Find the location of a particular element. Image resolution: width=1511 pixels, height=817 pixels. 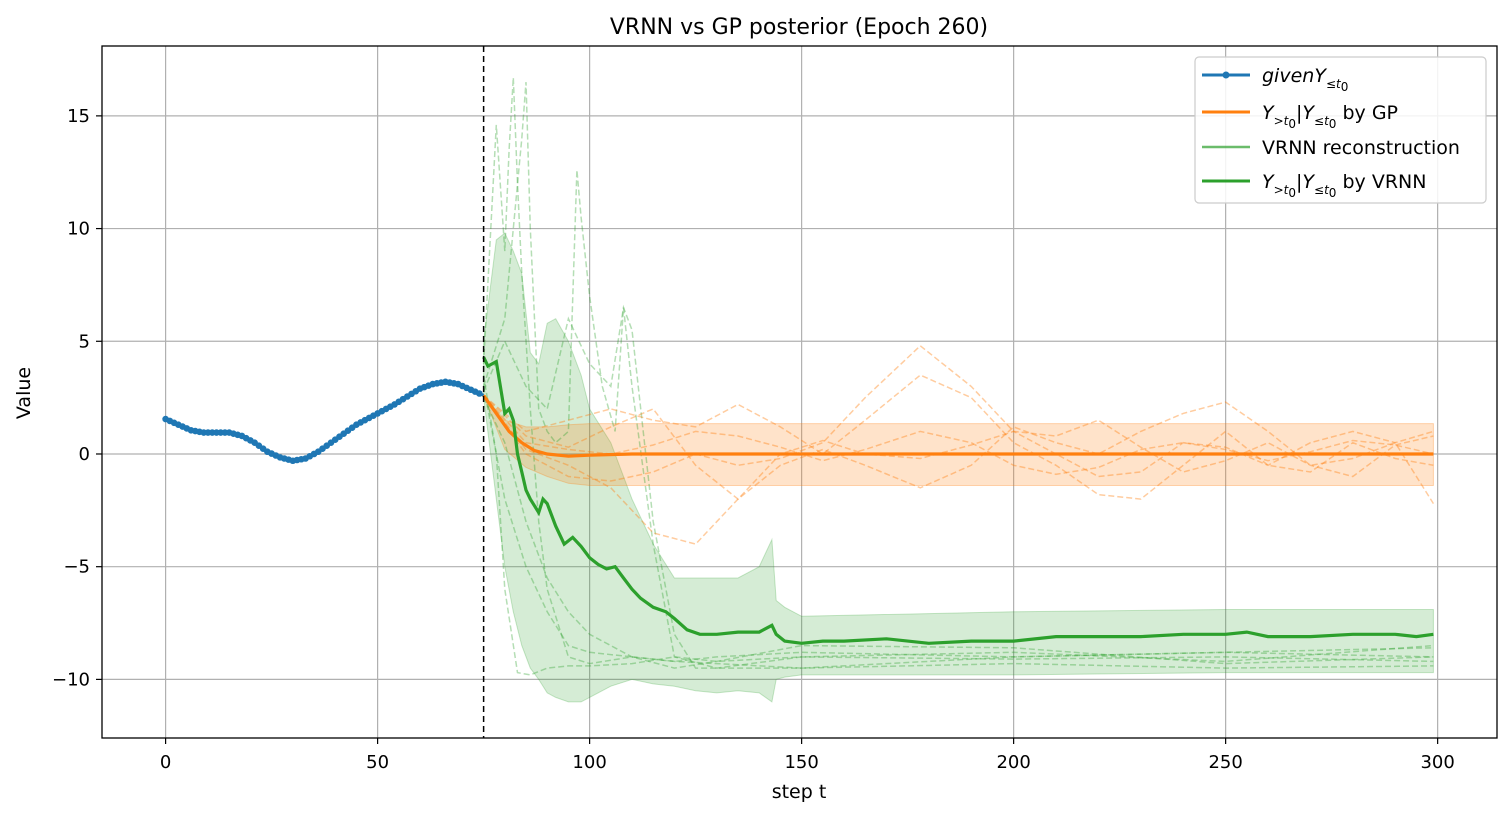

gp-mean-line is located at coordinates (958, 426).